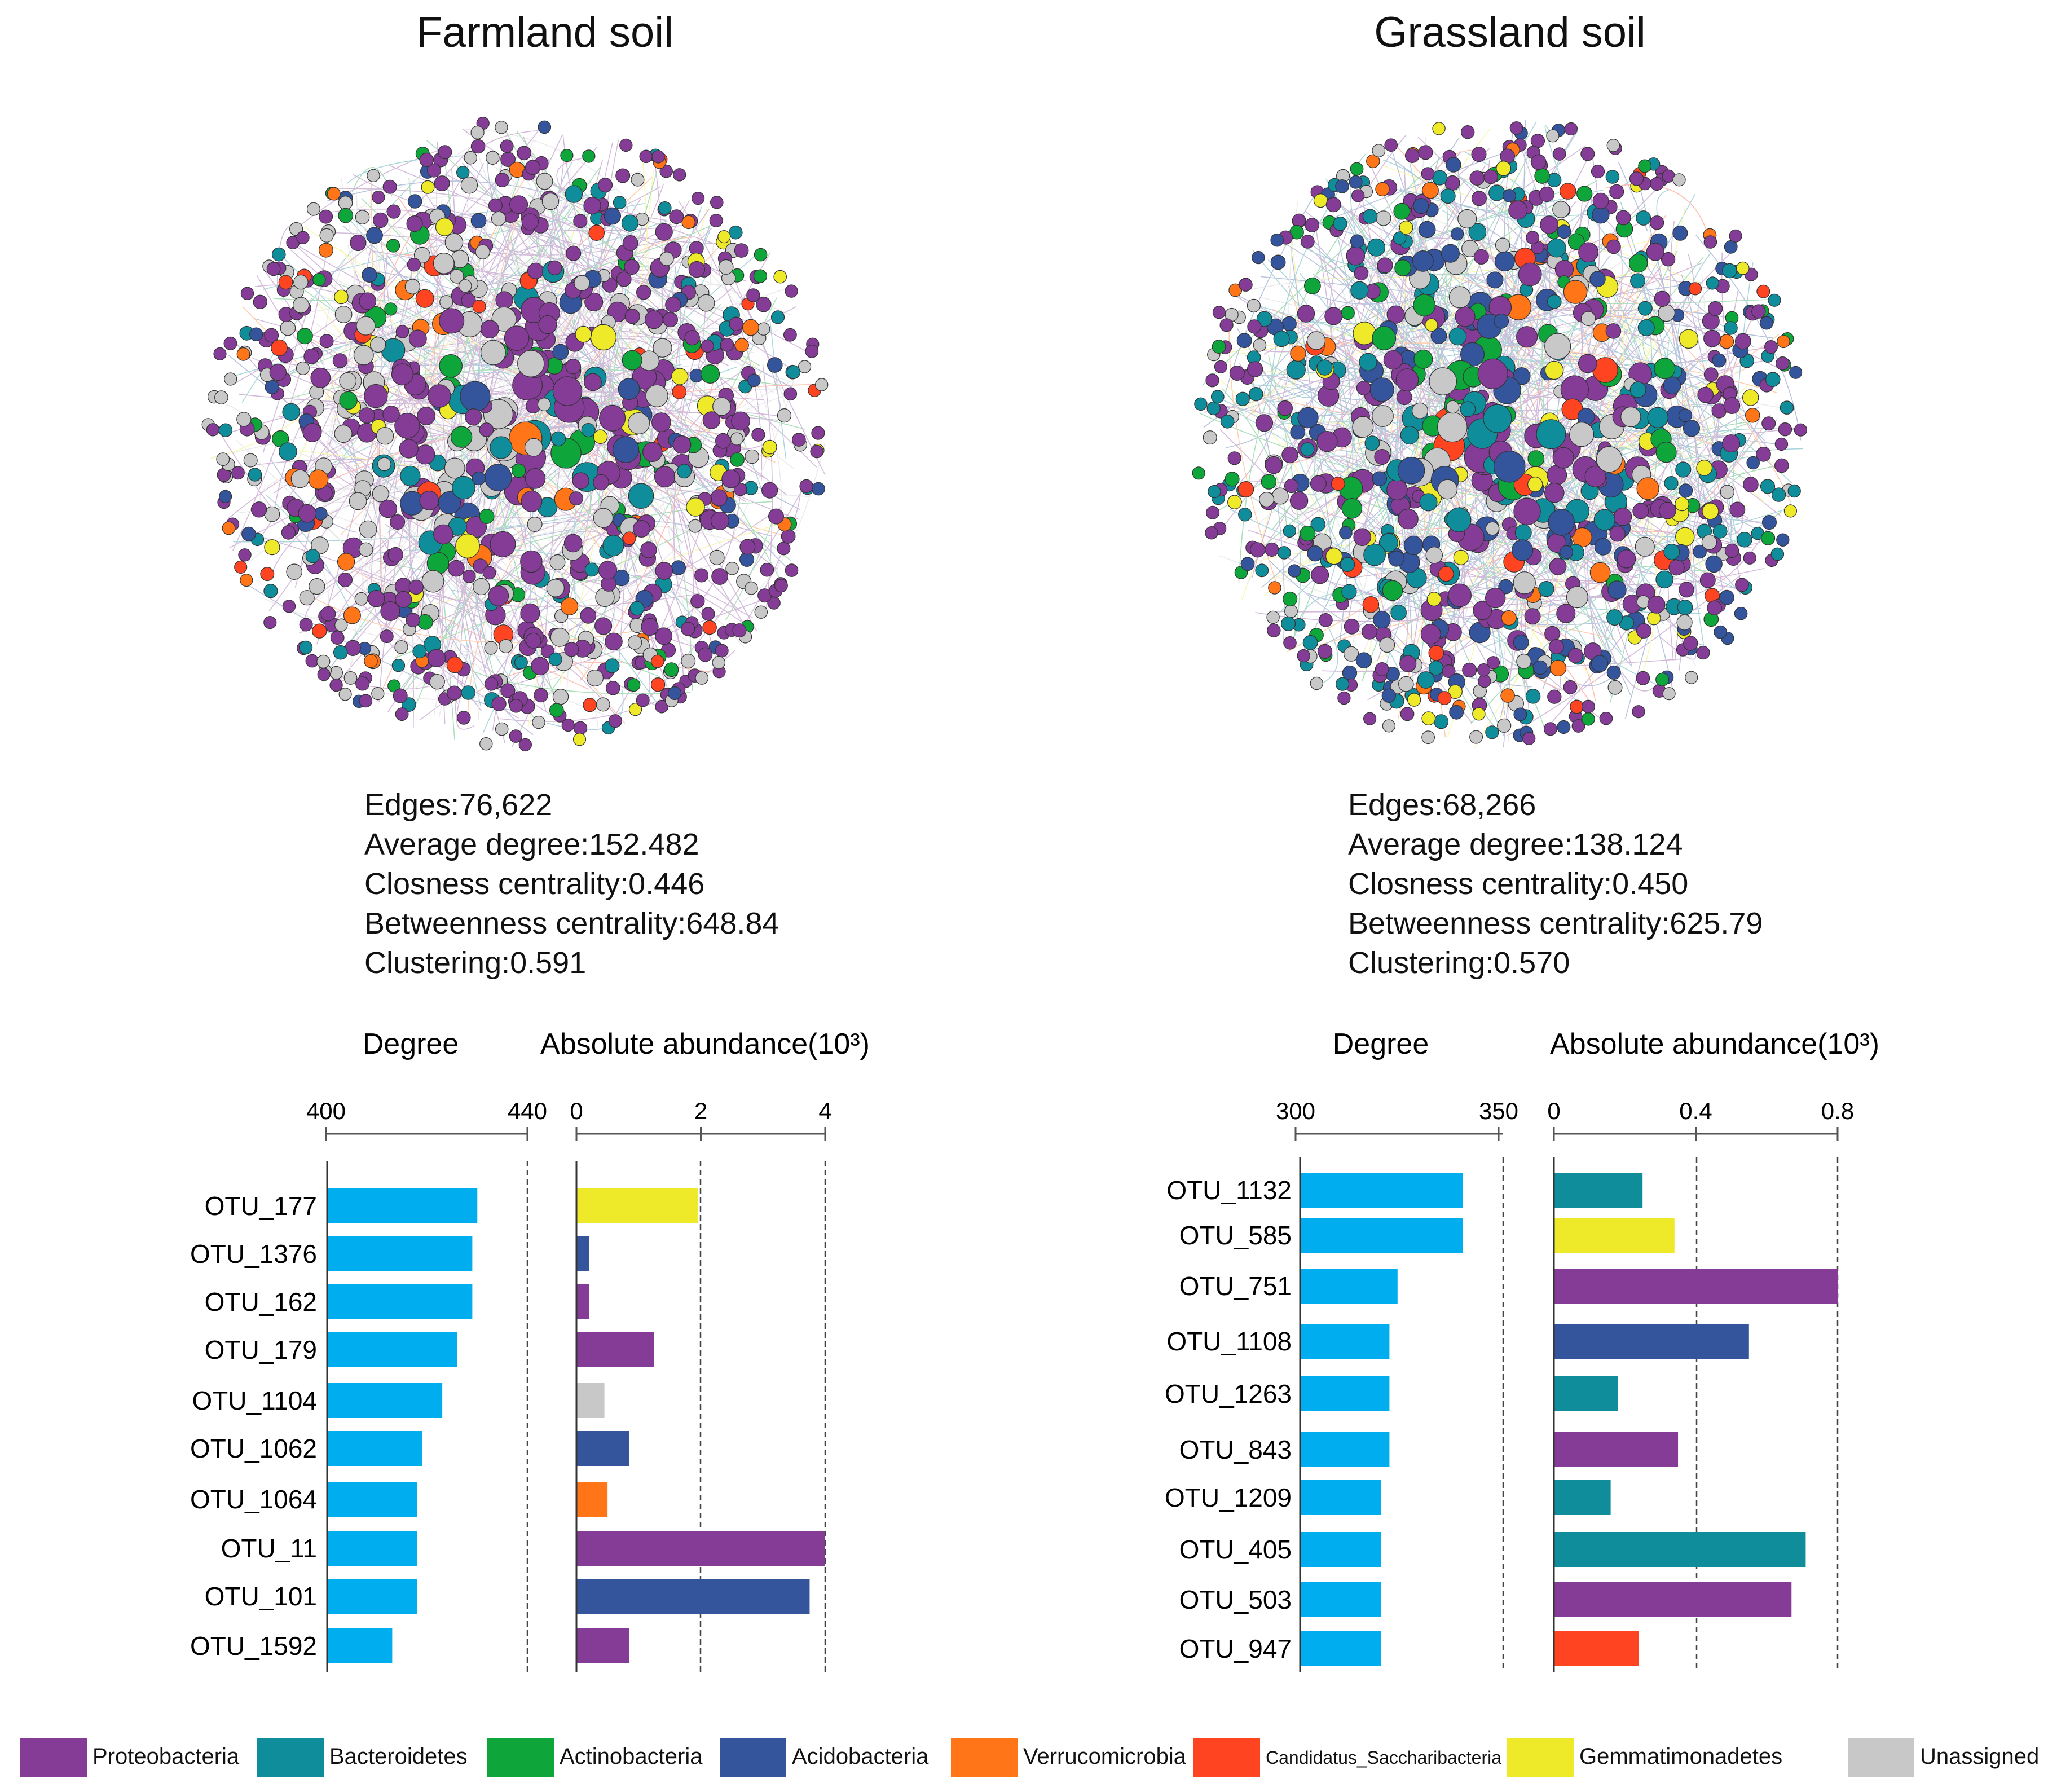 This screenshot has width=2048, height=1792. What do you see at coordinates (861, 1756) in the screenshot?
I see `legend-label: Acidobacteria` at bounding box center [861, 1756].